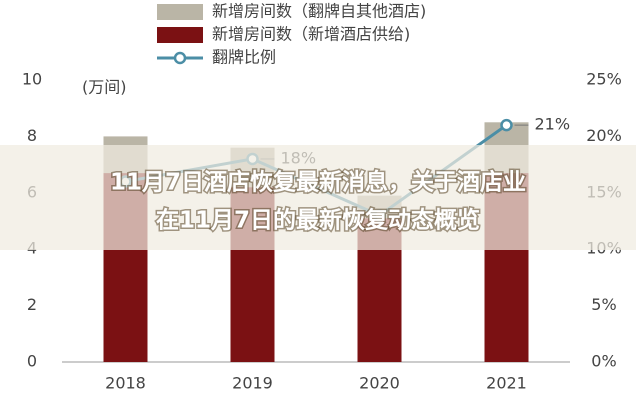 This screenshot has width=636, height=400. Describe the element at coordinates (603, 361) in the screenshot. I see `y2-tick-label: 0%` at that location.